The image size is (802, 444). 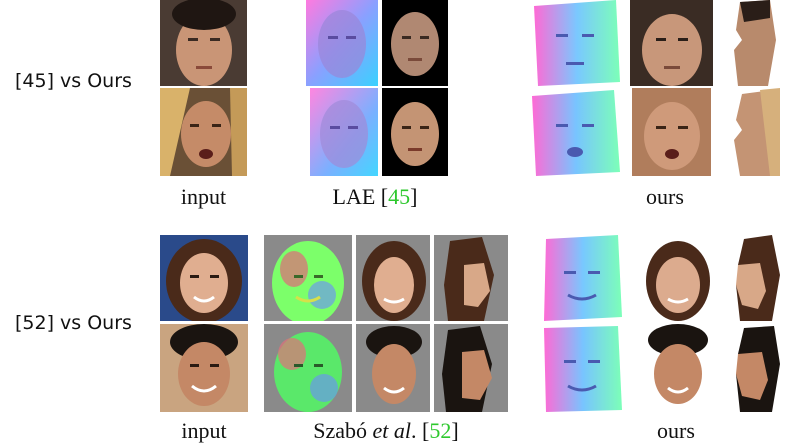 I want to click on row2-caption-input: input, so click(x=204, y=430).